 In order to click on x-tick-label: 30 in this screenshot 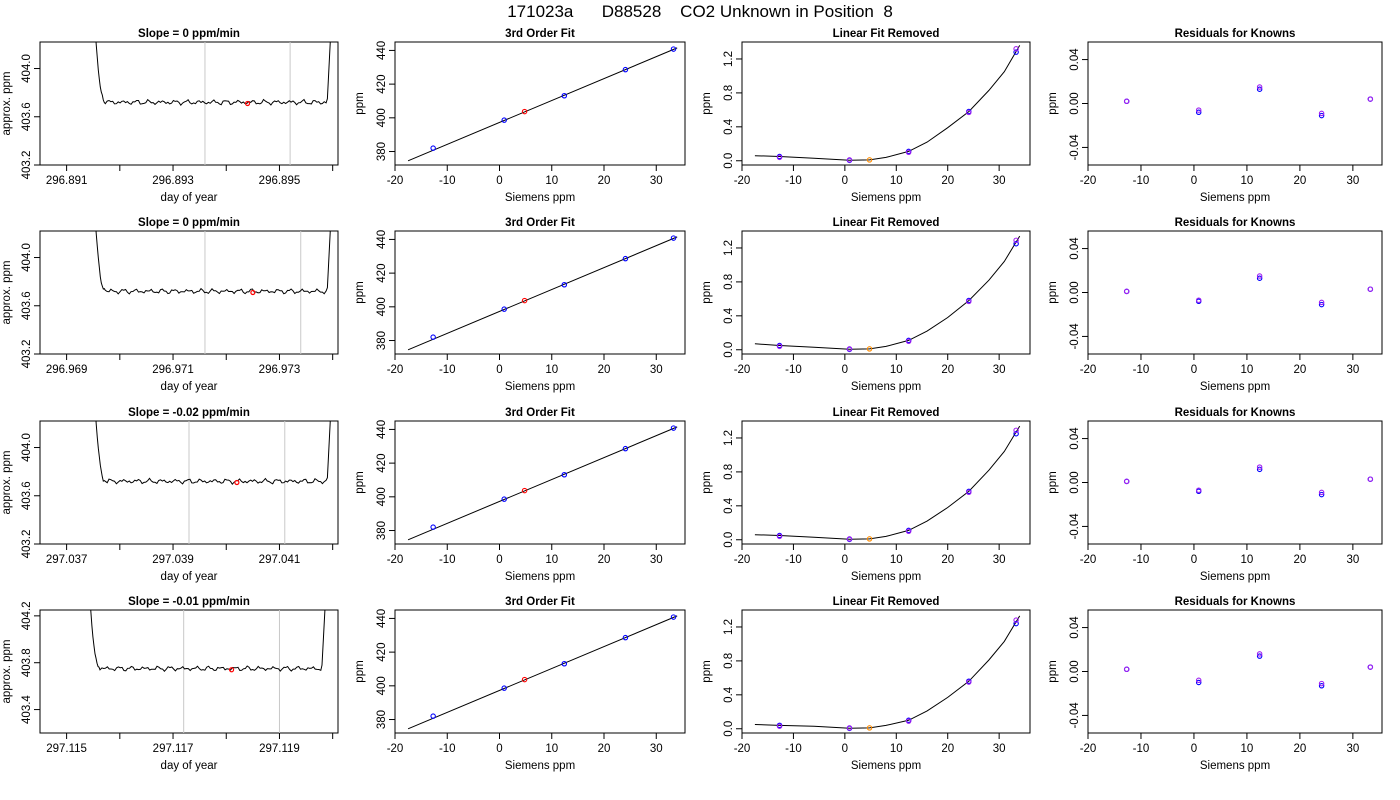, I will do `click(1352, 560)`.